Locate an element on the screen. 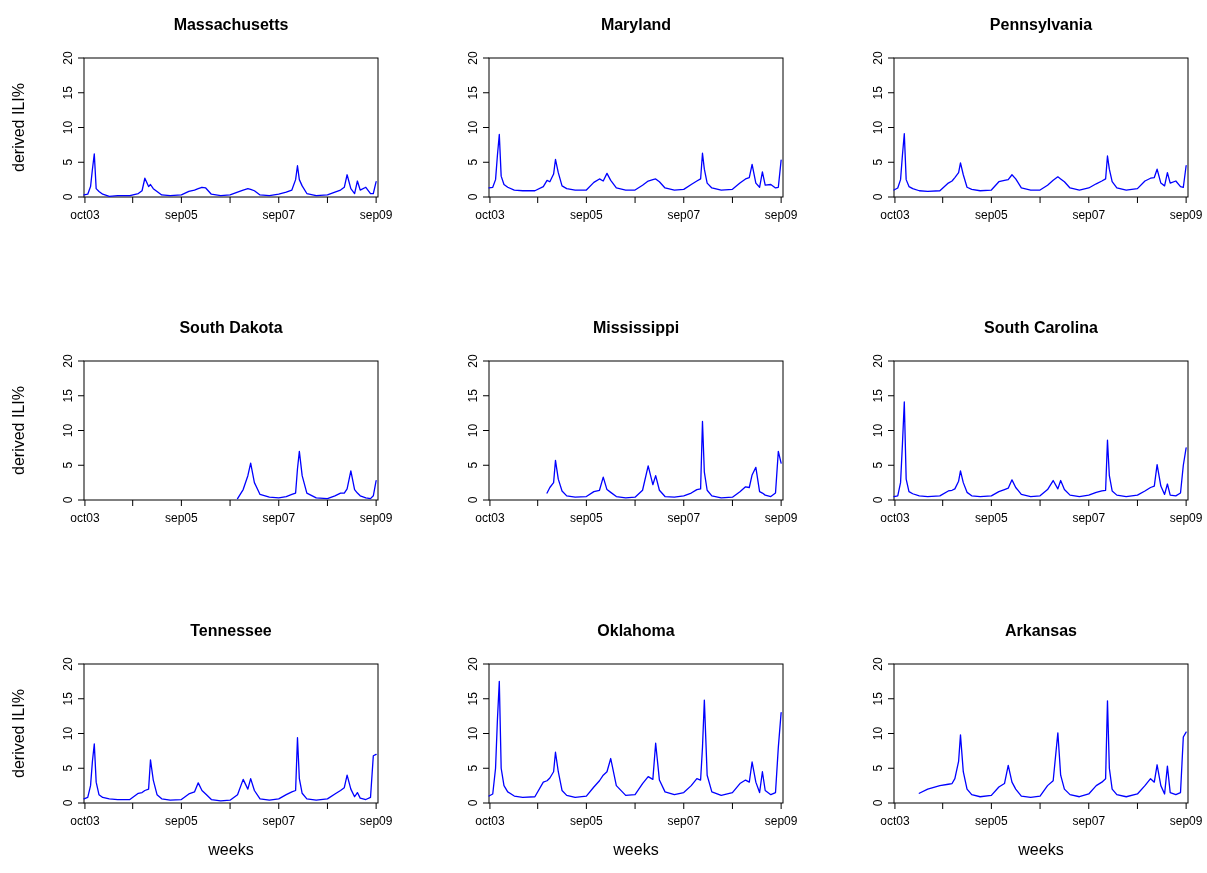 This screenshot has height=873, width=1207. chart-title: Massachusetts is located at coordinates (231, 24).